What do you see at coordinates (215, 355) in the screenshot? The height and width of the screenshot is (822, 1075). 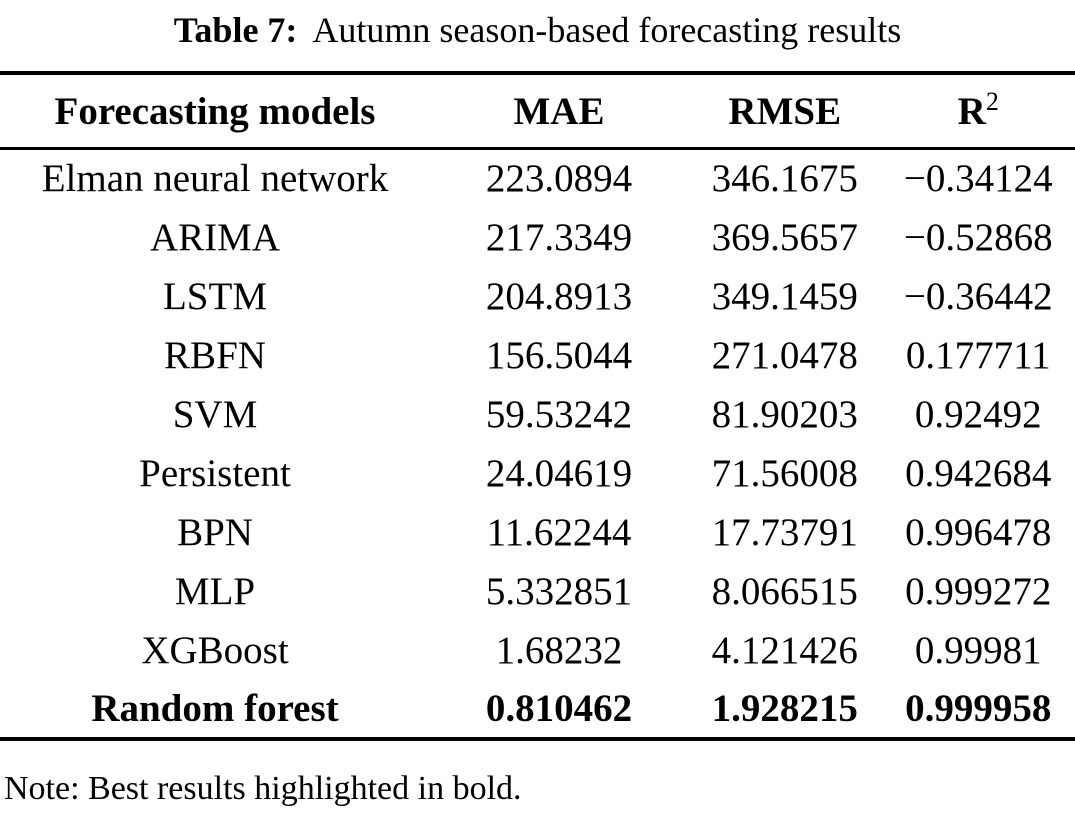 I see `cell-model: RBFN` at bounding box center [215, 355].